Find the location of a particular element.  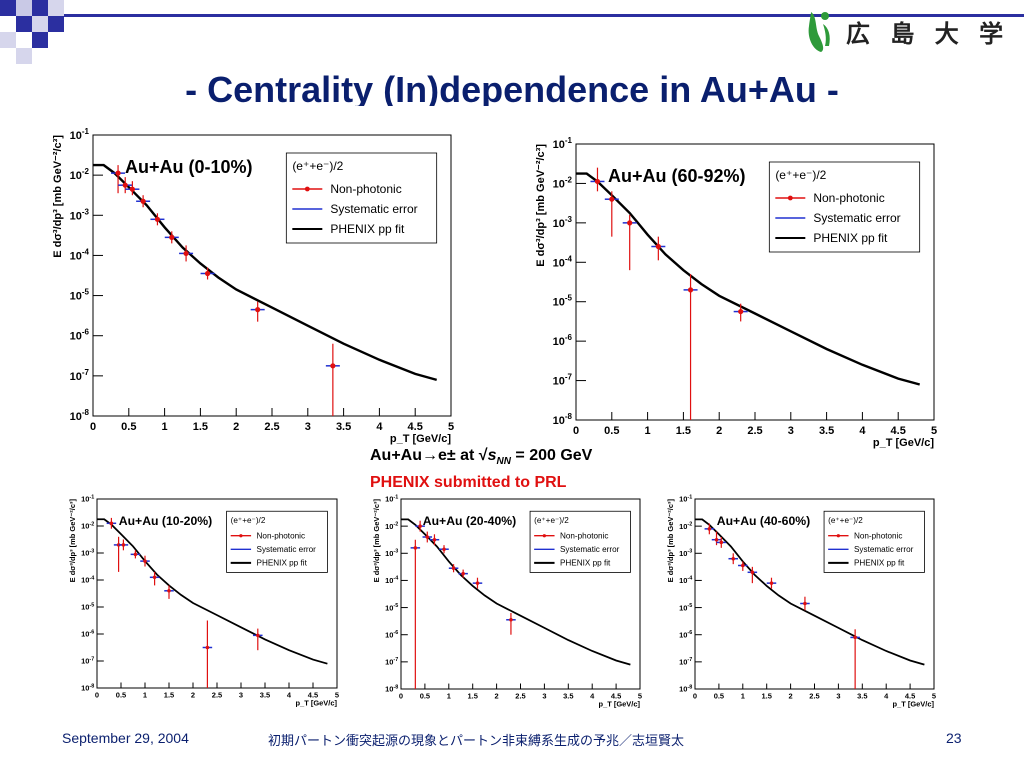

particle-label: e± is located at coordinates (447, 455).